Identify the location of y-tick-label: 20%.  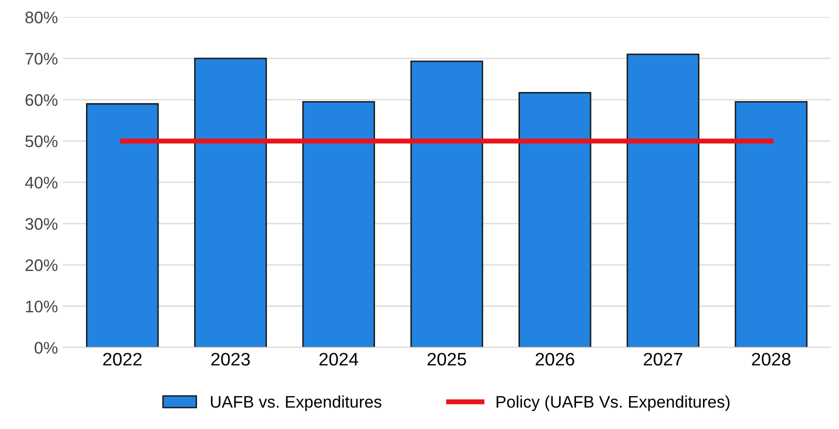
(42, 265).